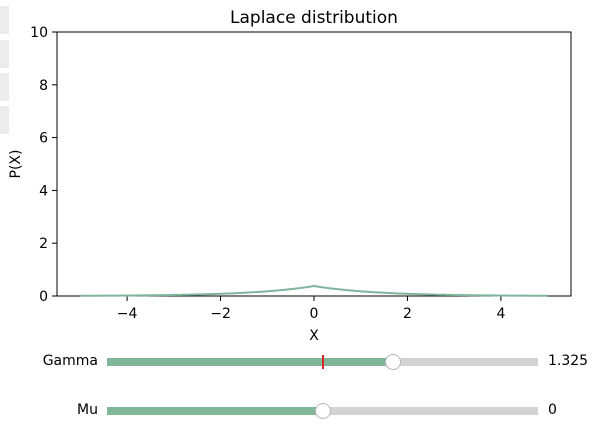 The height and width of the screenshot is (437, 600). Describe the element at coordinates (392, 362) in the screenshot. I see `gamma-slider-handle` at that location.